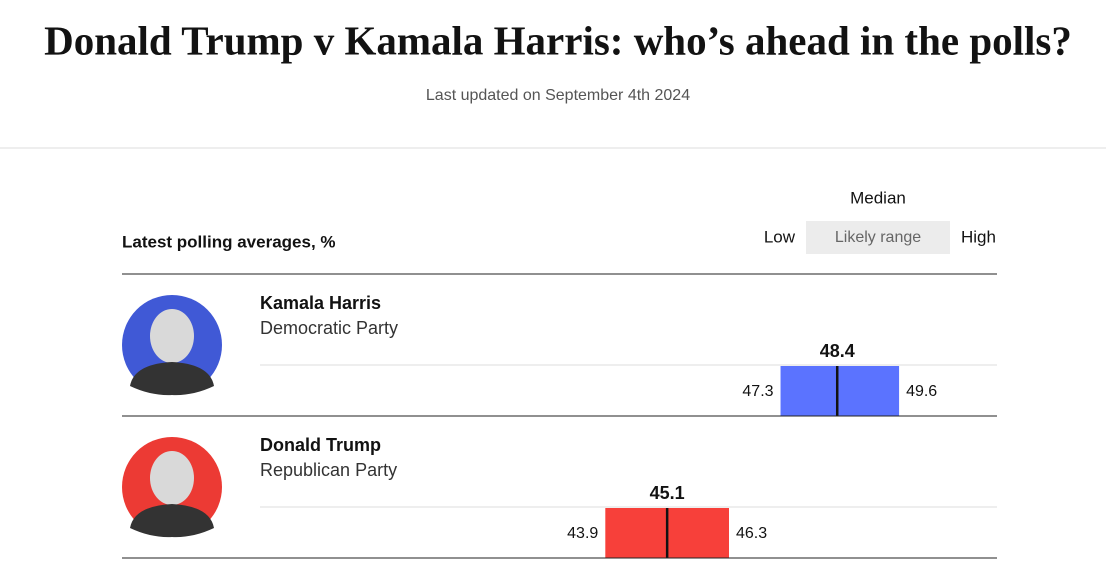  Describe the element at coordinates (329, 328) in the screenshot. I see `candidate-party: Democratic Party` at that location.